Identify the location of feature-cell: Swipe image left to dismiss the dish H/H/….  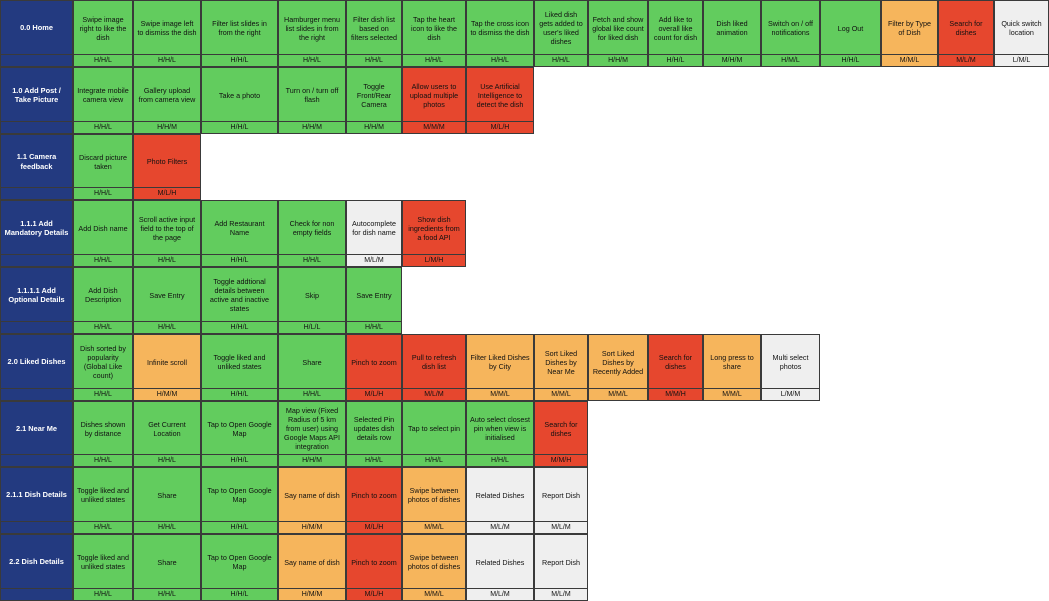
(167, 33).